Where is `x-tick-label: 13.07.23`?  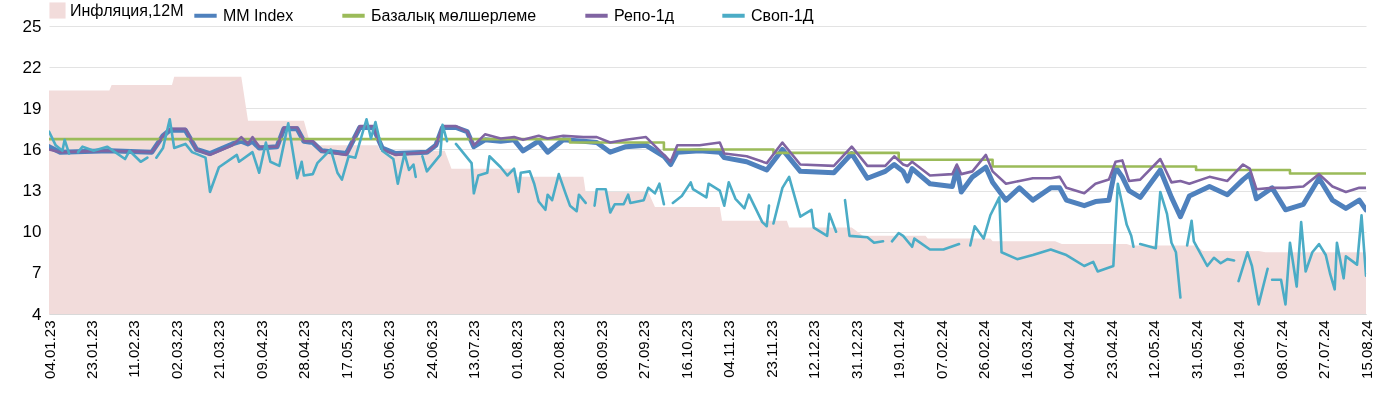 x-tick-label: 13.07.23 is located at coordinates (474, 349).